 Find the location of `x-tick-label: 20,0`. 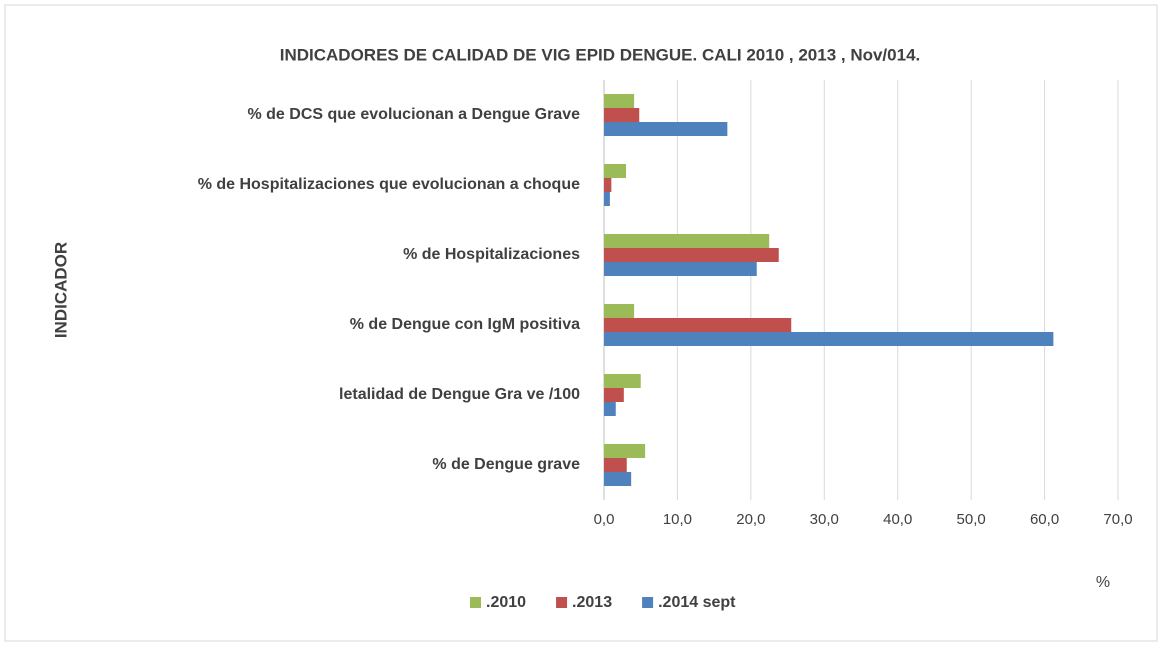

x-tick-label: 20,0 is located at coordinates (750, 519).